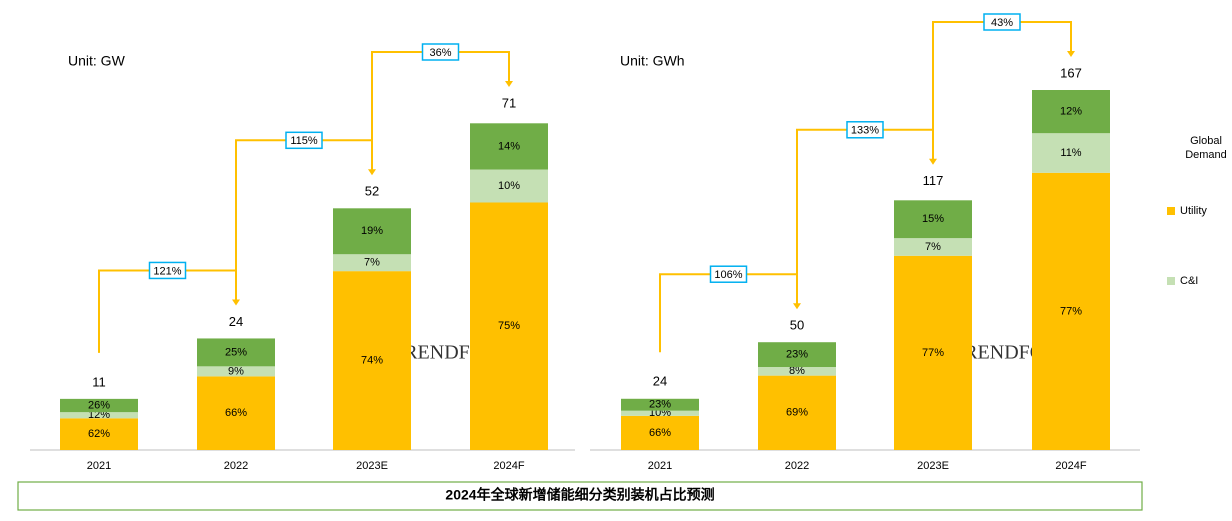  Describe the element at coordinates (652, 61) in the screenshot. I see `unit-label: Unit: GWh` at that location.